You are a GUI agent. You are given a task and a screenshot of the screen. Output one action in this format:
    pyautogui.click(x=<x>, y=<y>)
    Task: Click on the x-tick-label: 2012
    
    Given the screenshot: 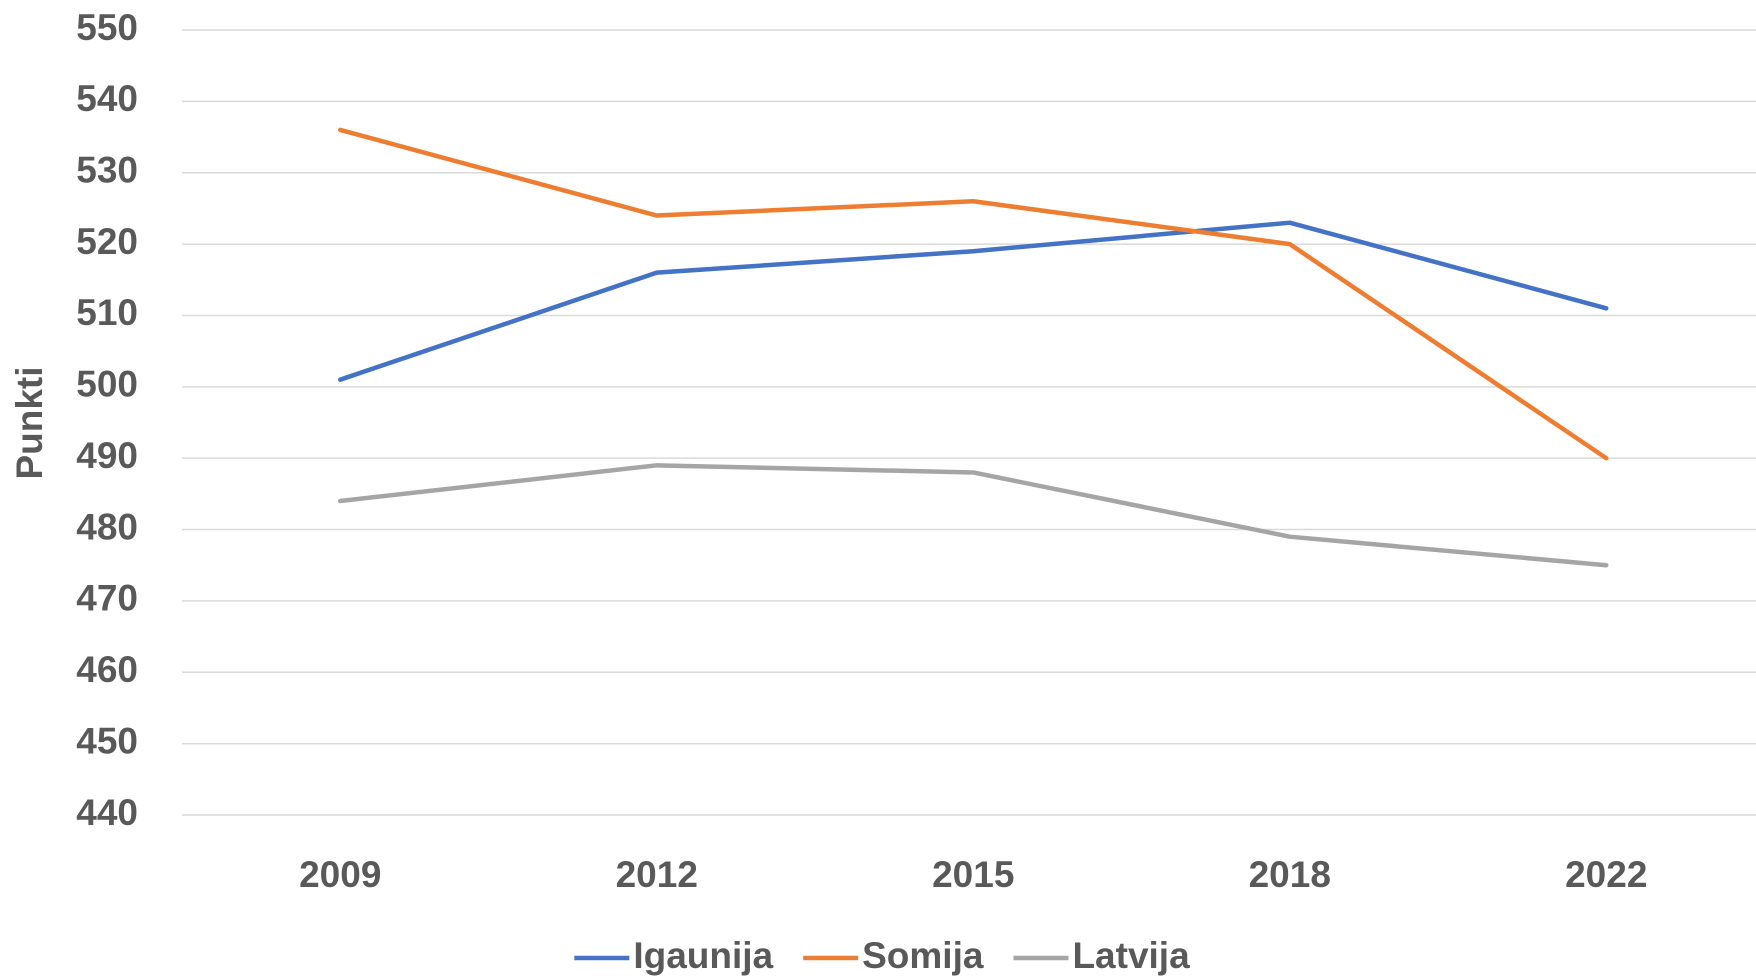 What is the action you would take?
    pyautogui.click(x=657, y=874)
    